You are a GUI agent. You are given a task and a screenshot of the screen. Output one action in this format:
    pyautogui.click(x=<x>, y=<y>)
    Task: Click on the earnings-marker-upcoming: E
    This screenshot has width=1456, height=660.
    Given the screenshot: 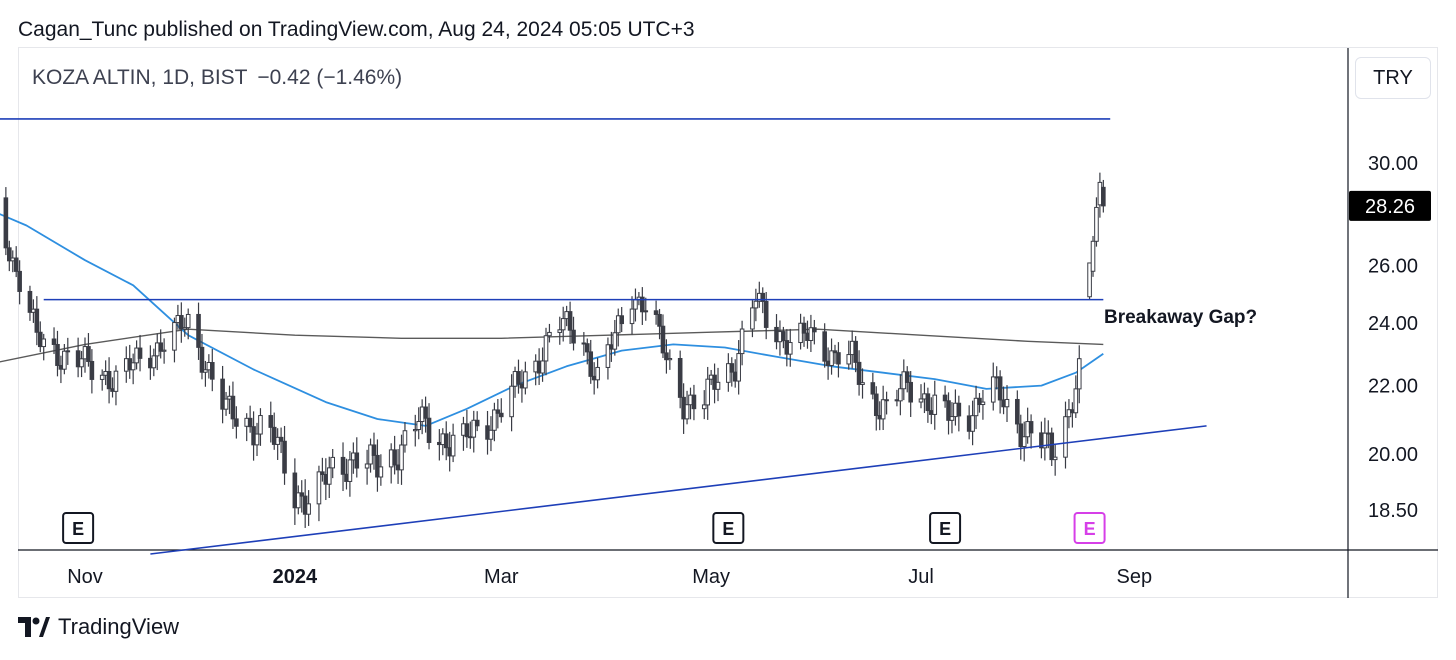 What is the action you would take?
    pyautogui.click(x=1089, y=528)
    